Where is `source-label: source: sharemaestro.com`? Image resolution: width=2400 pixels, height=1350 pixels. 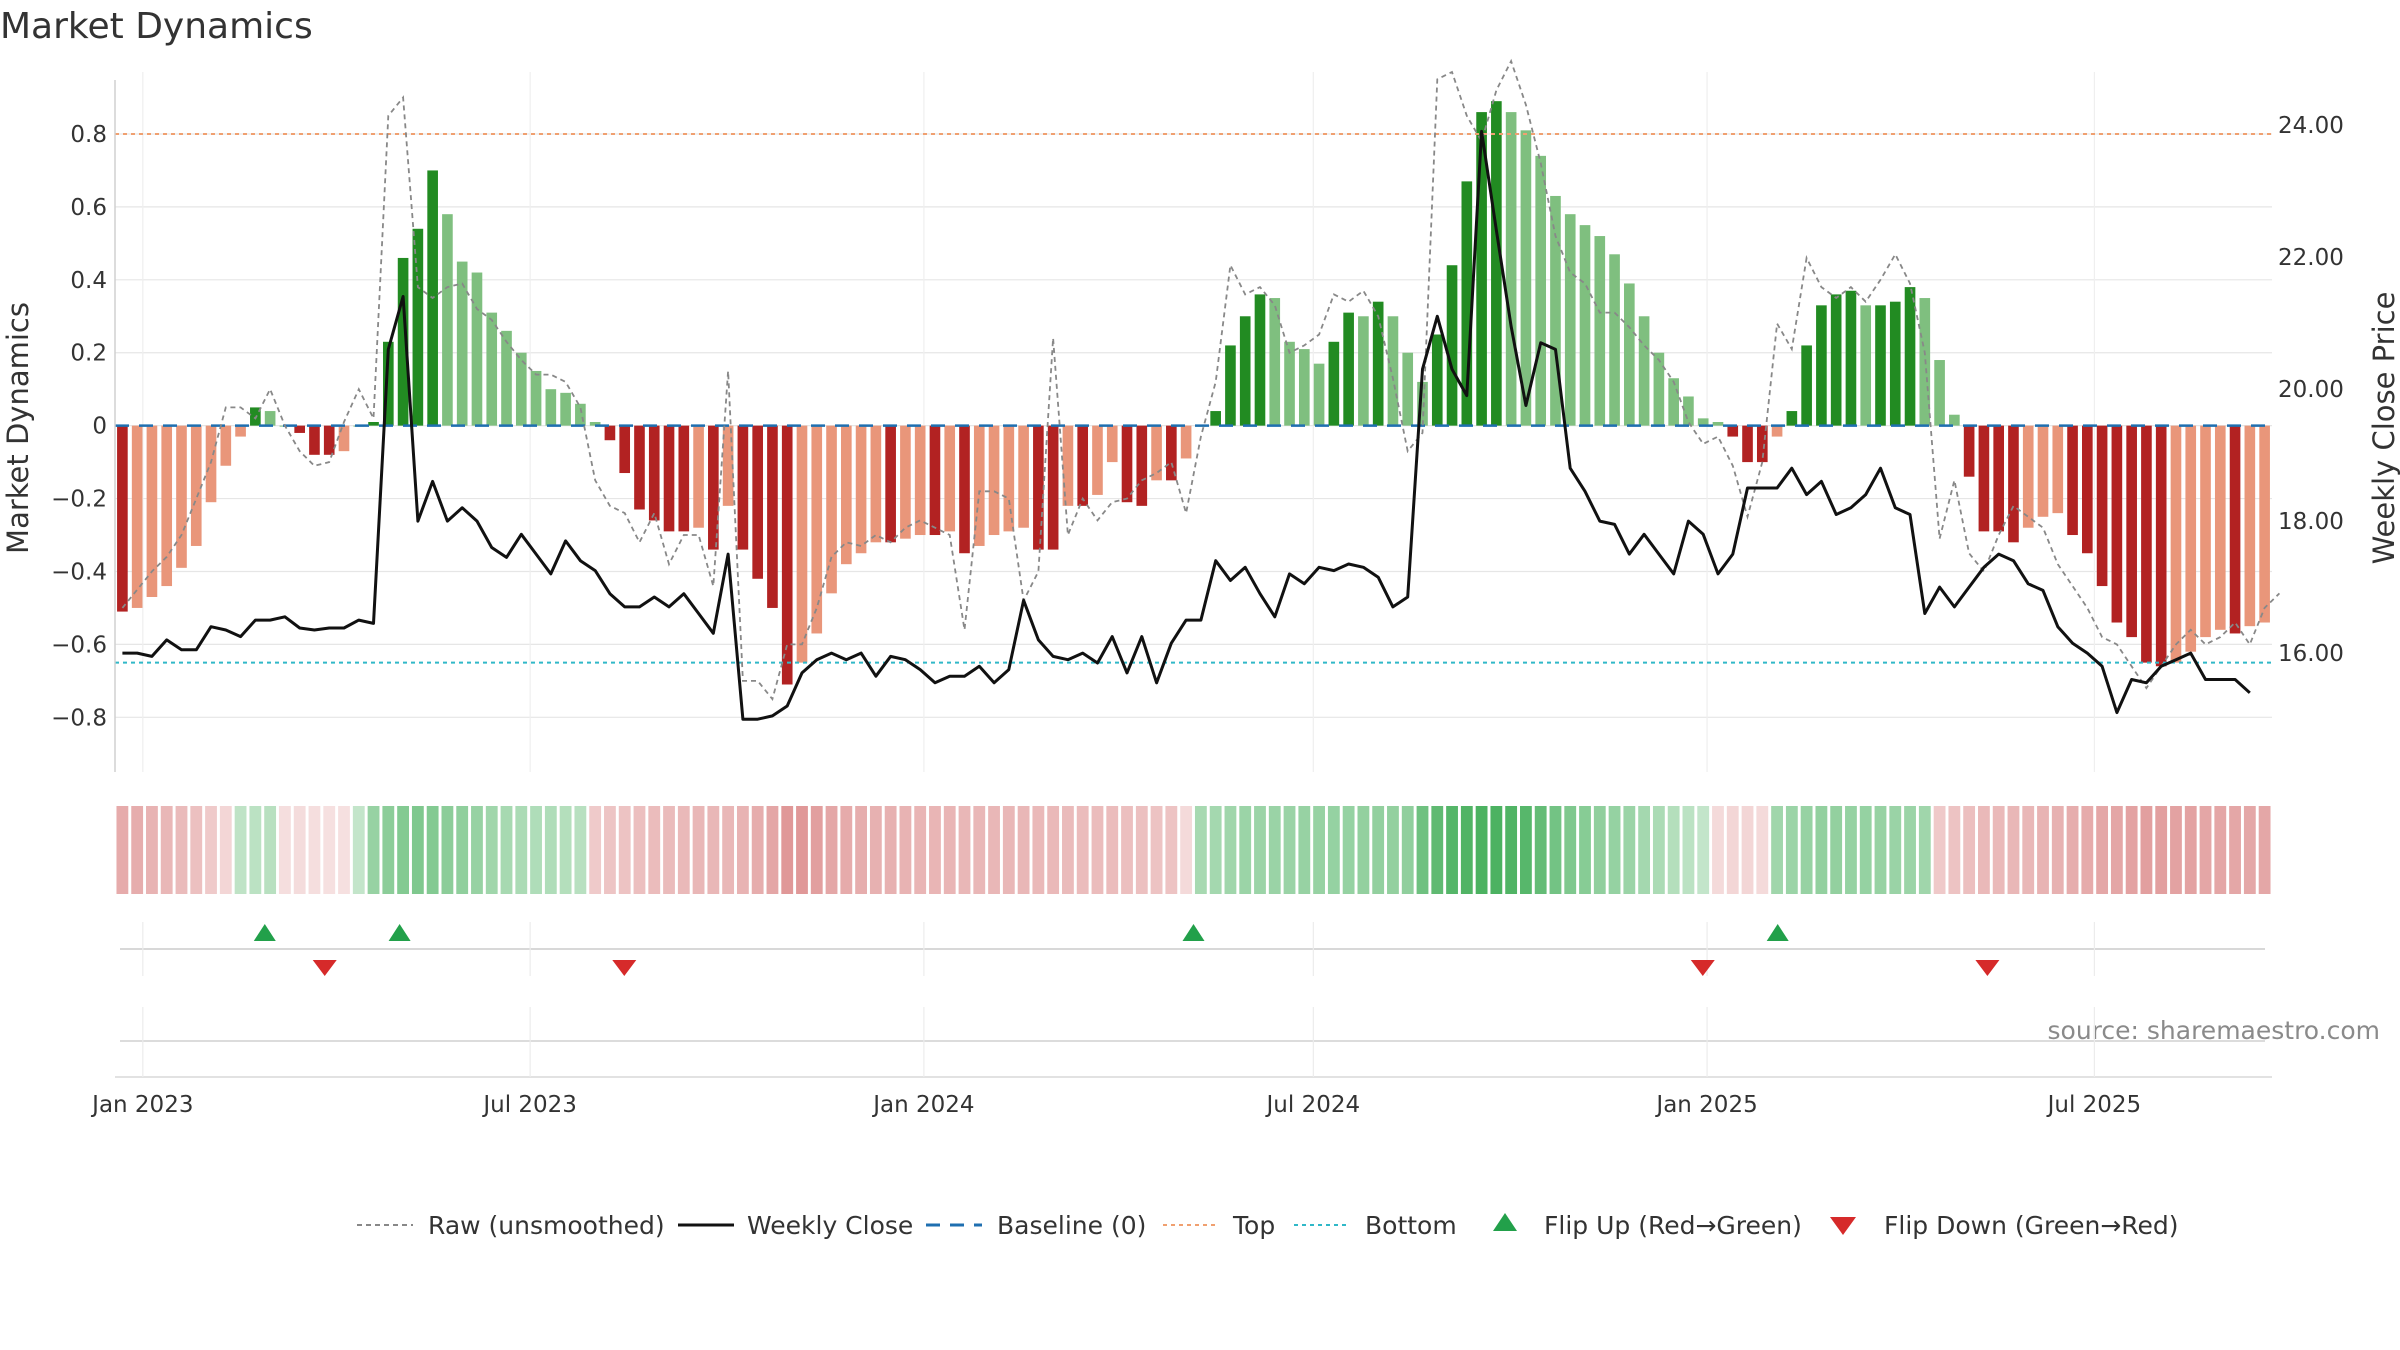 source-label: source: sharemaestro.com is located at coordinates (2214, 1030).